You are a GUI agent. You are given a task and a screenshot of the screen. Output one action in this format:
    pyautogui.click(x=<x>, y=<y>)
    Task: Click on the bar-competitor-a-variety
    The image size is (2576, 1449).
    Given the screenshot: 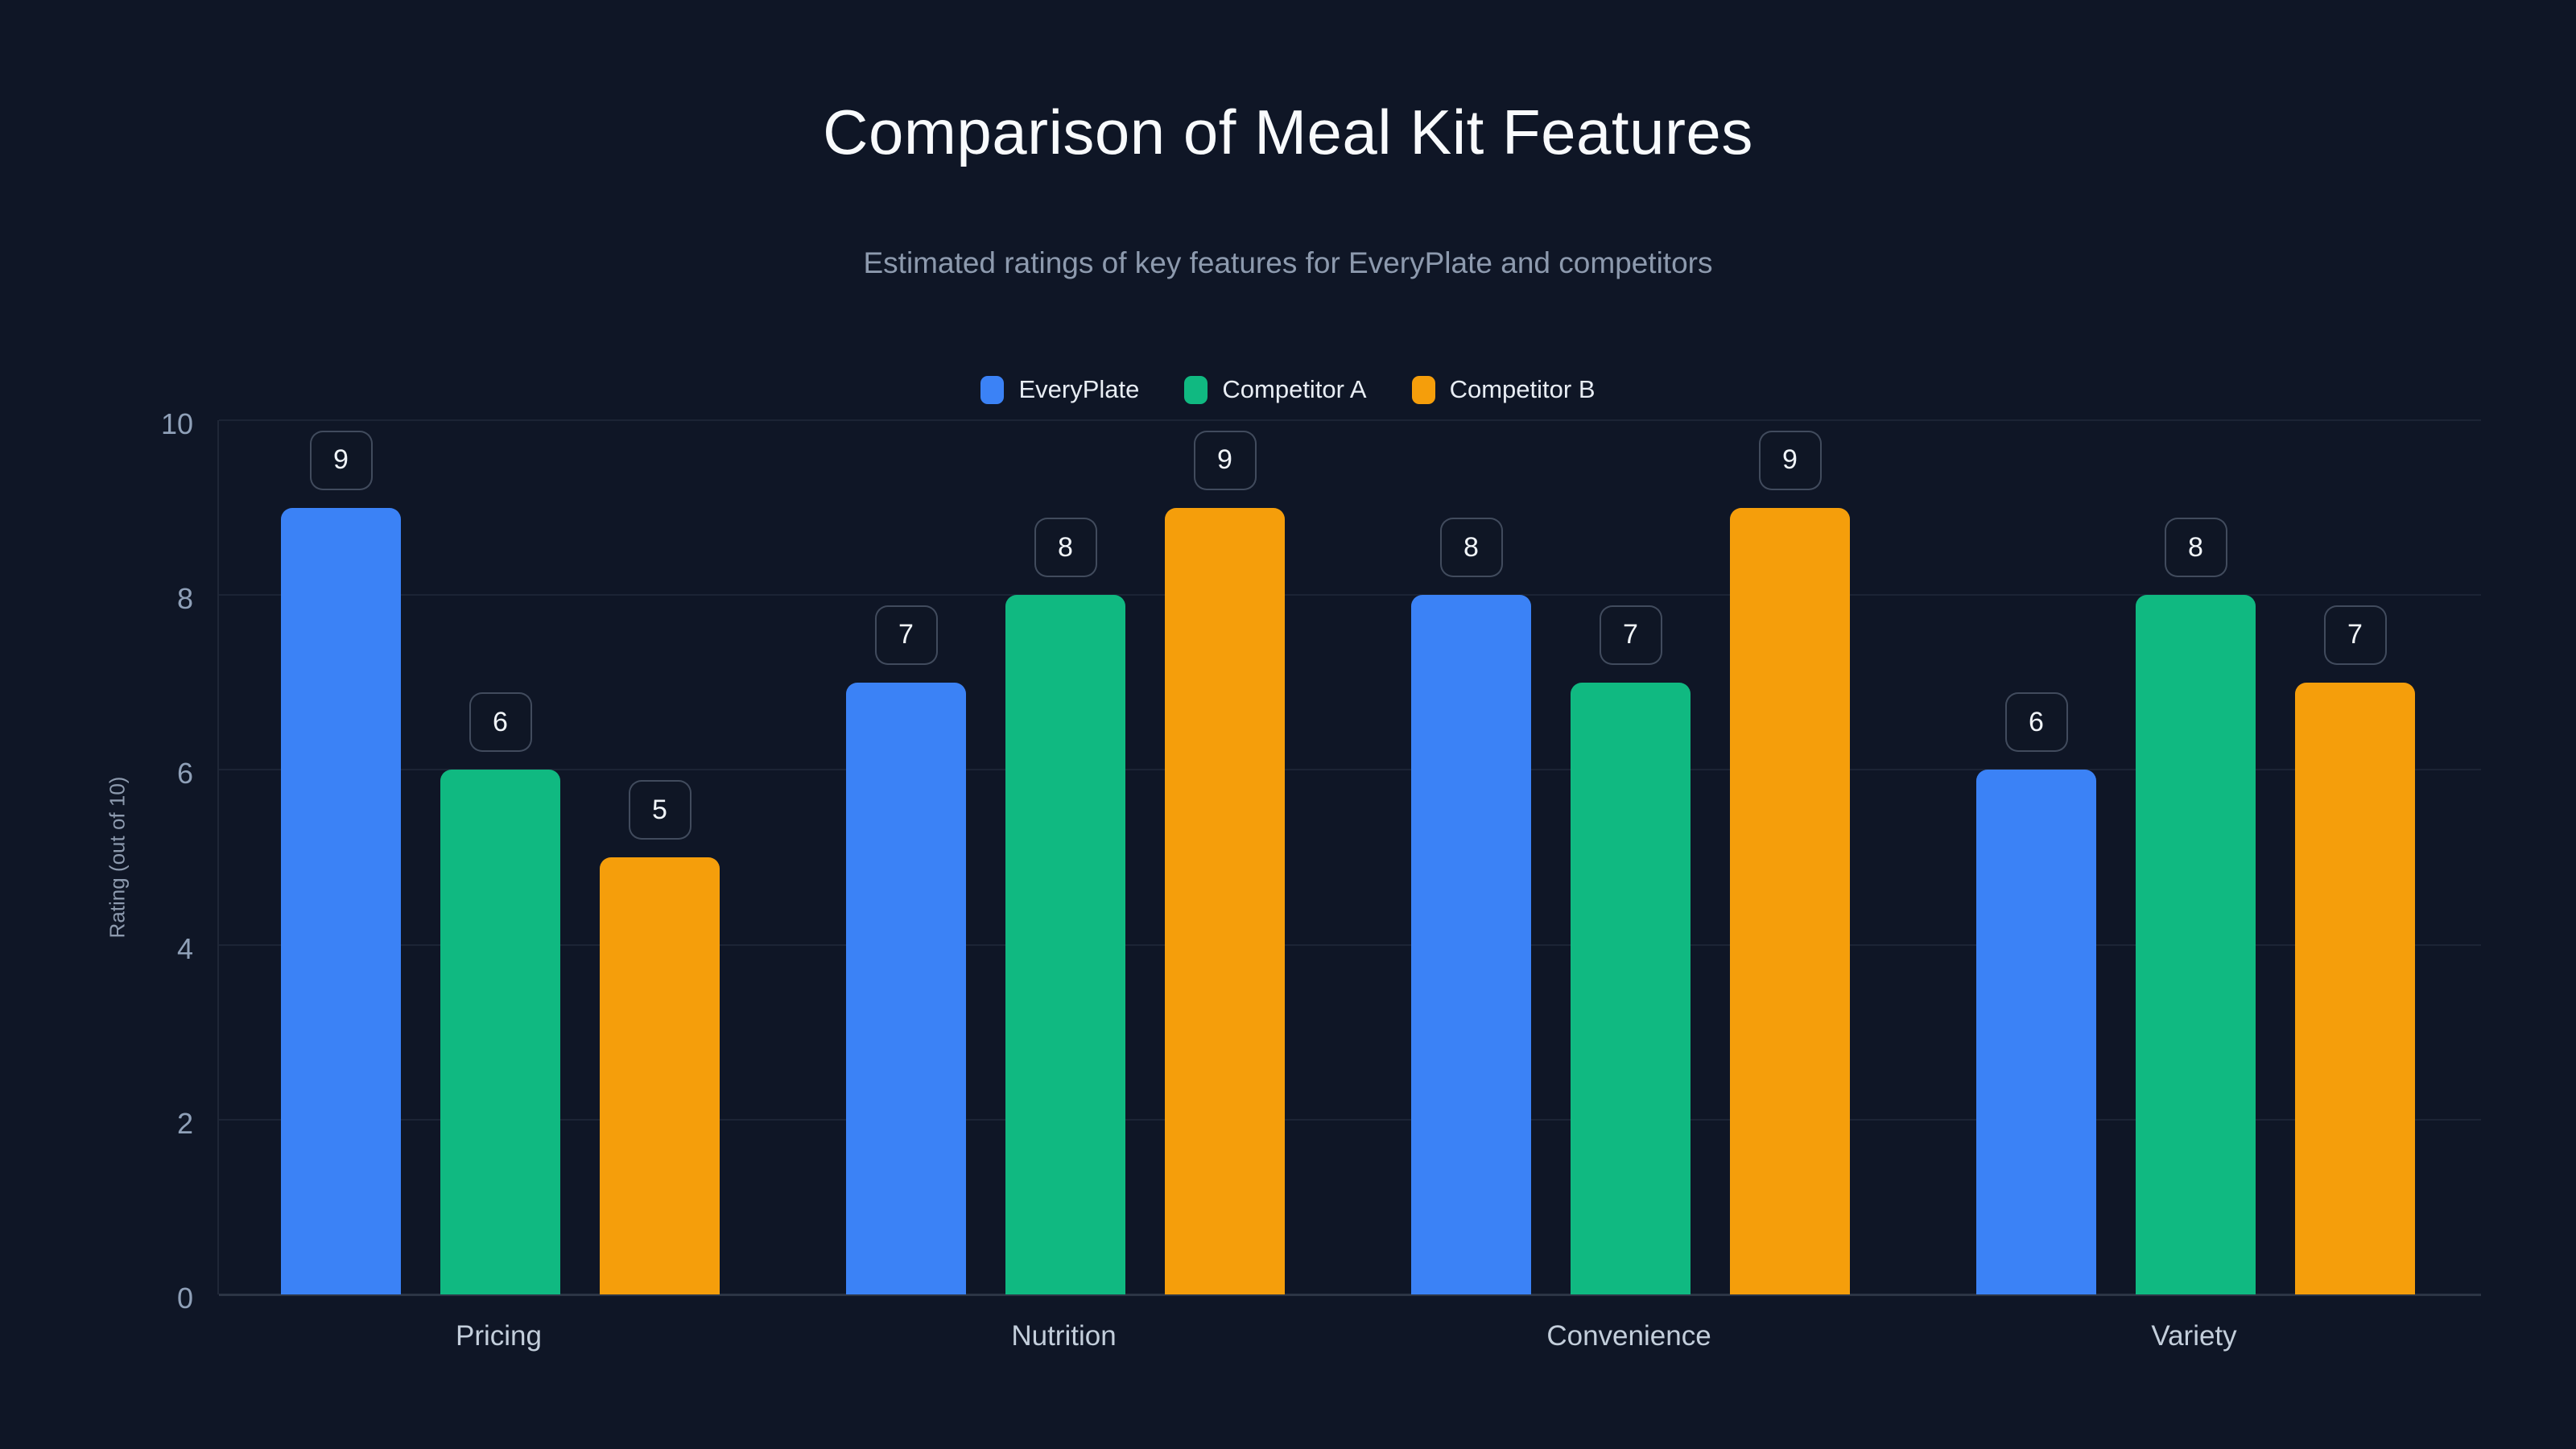 What is the action you would take?
    pyautogui.click(x=2196, y=944)
    